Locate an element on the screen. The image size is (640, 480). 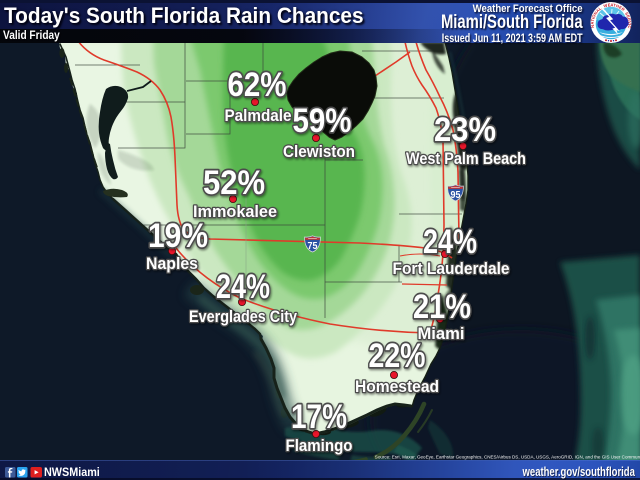
svg-text: 17% is located at coordinates (319, 417).